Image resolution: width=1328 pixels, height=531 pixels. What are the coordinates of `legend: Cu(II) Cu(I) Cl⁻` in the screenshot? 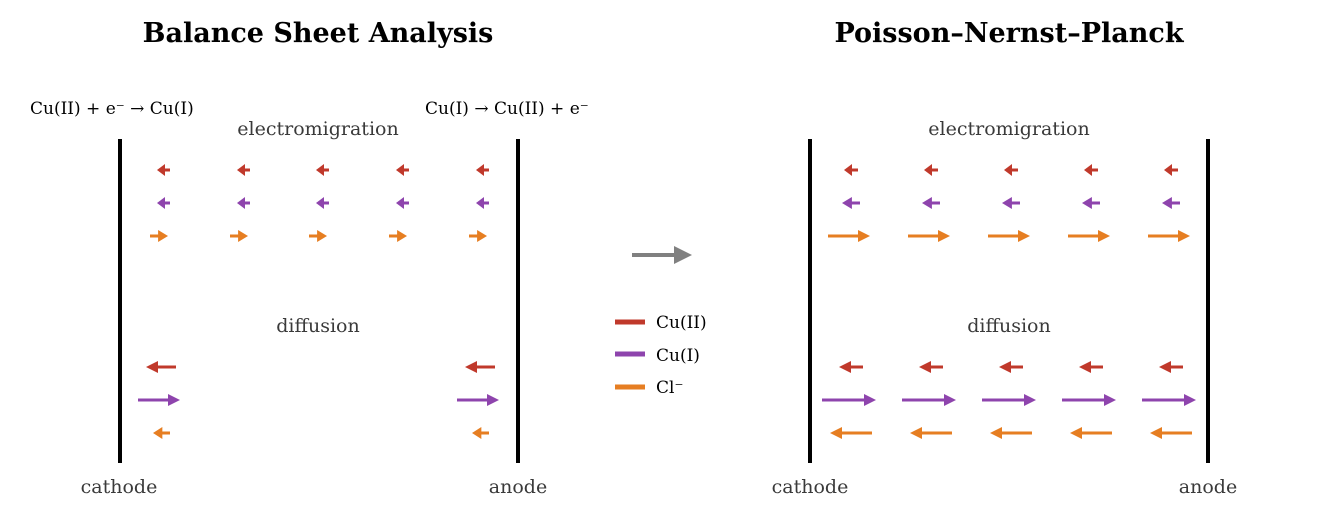 It's located at (661, 355).